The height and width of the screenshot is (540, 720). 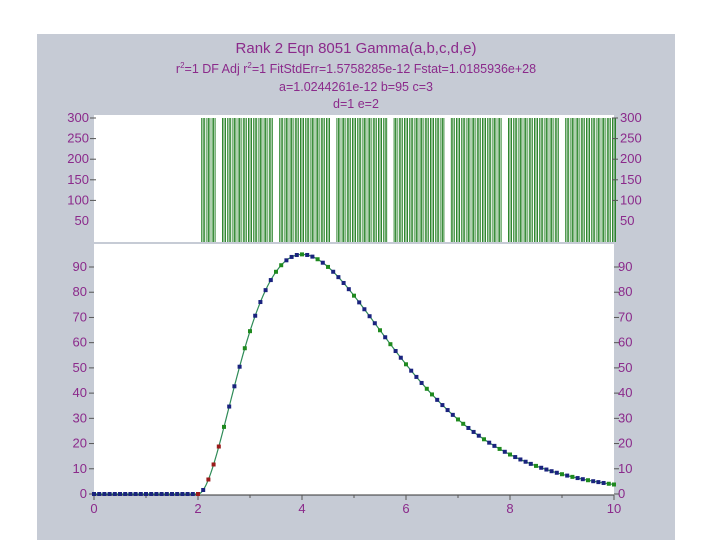 What do you see at coordinates (405, 508) in the screenshot?
I see `x-tick-label: 6` at bounding box center [405, 508].